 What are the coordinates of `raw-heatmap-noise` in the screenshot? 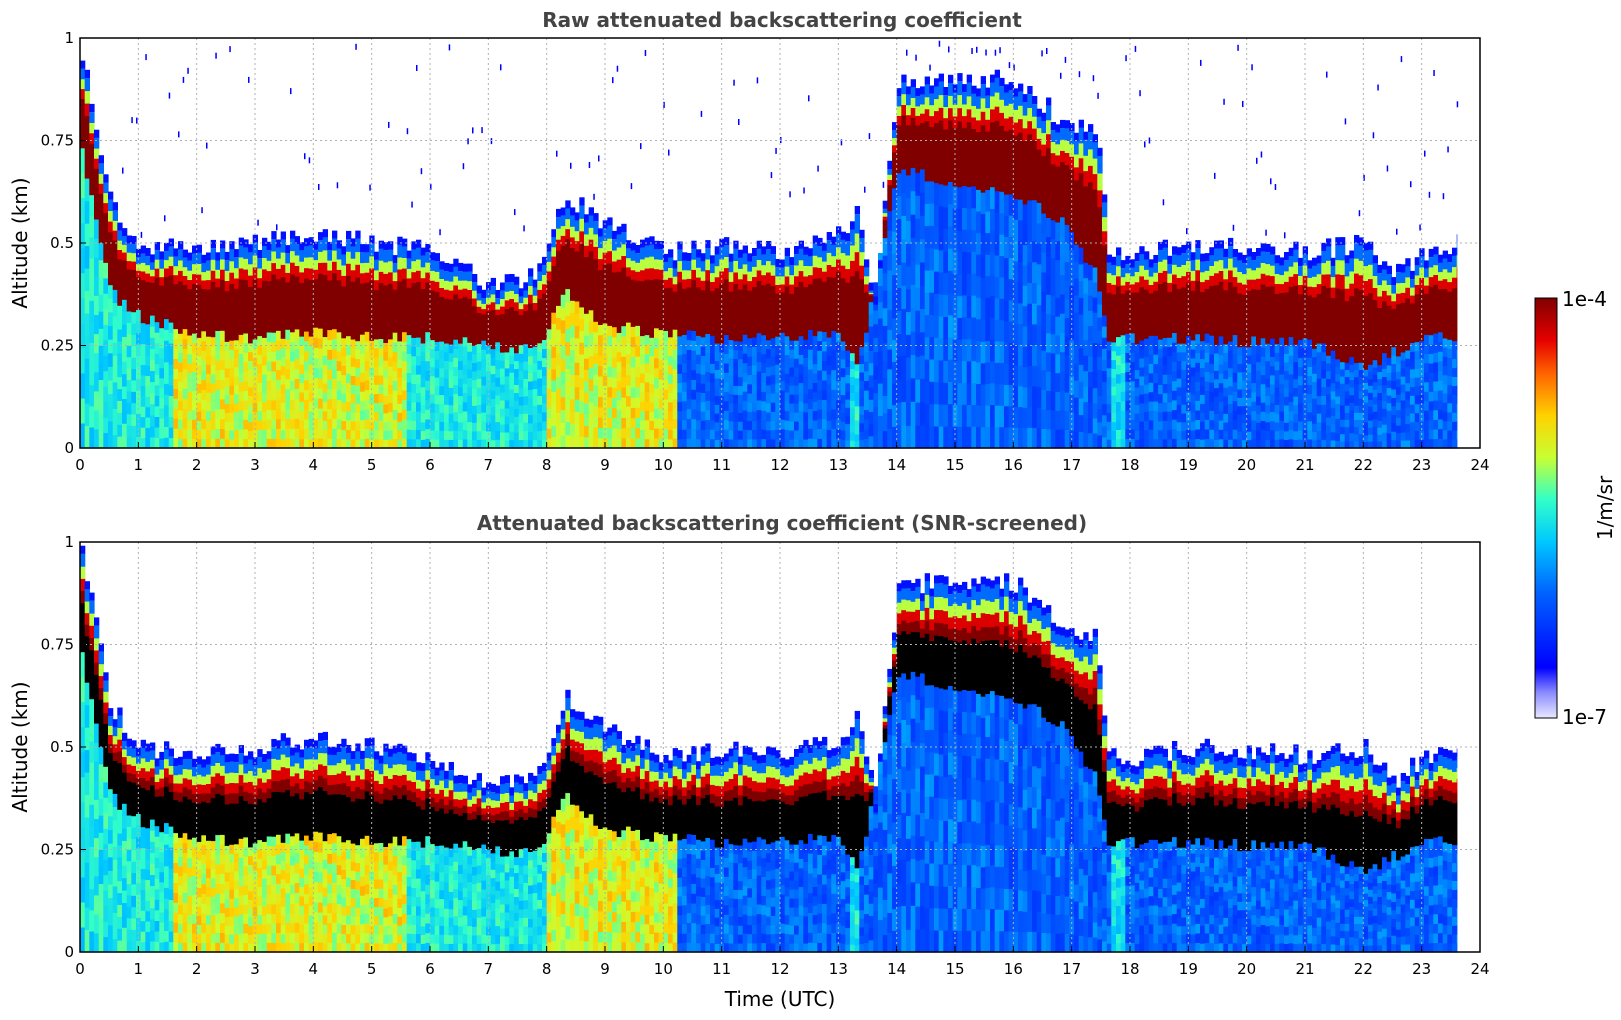 It's located at (146, 57).